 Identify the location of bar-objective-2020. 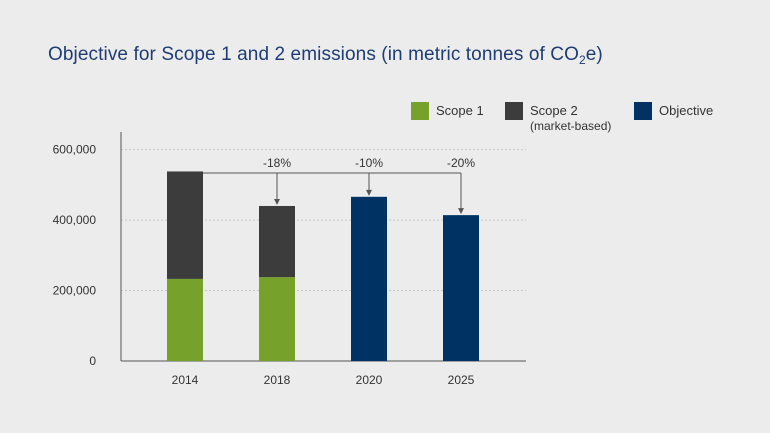
(369, 278).